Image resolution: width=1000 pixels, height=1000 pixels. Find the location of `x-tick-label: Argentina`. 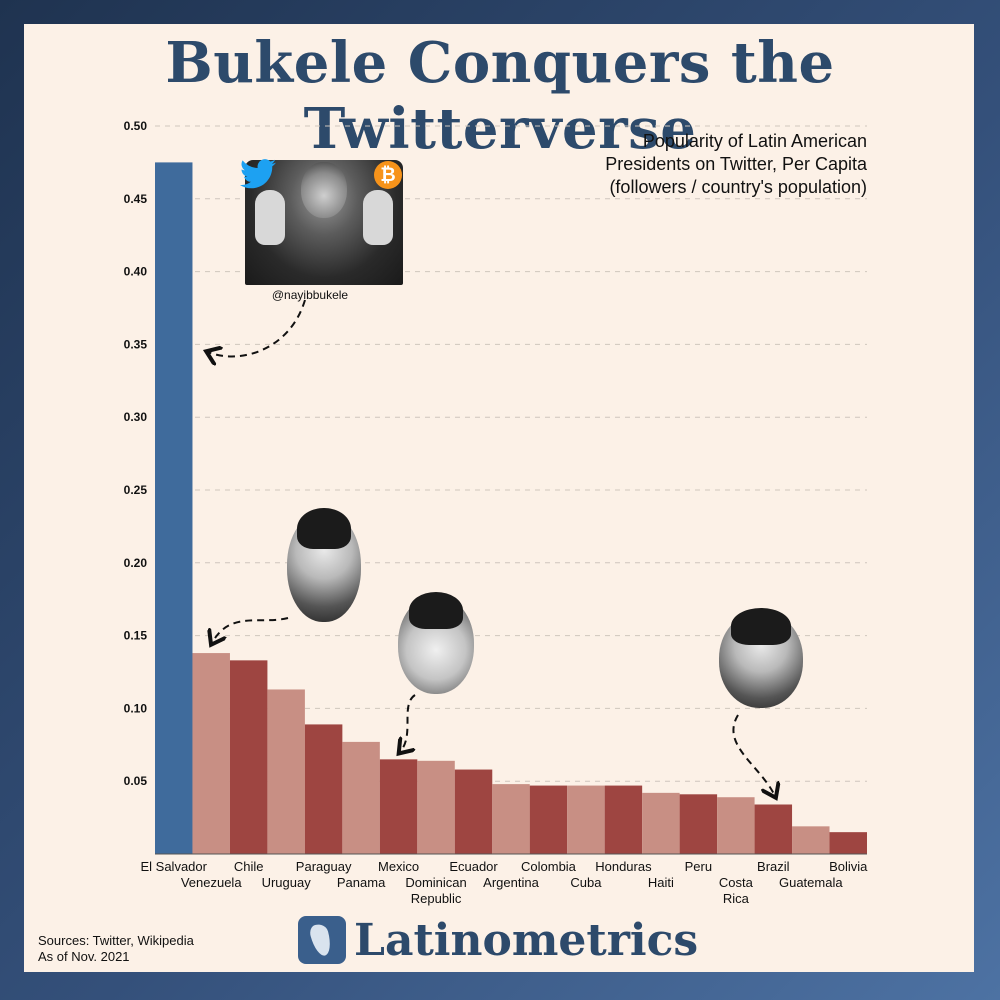

x-tick-label: Argentina is located at coordinates (511, 882).